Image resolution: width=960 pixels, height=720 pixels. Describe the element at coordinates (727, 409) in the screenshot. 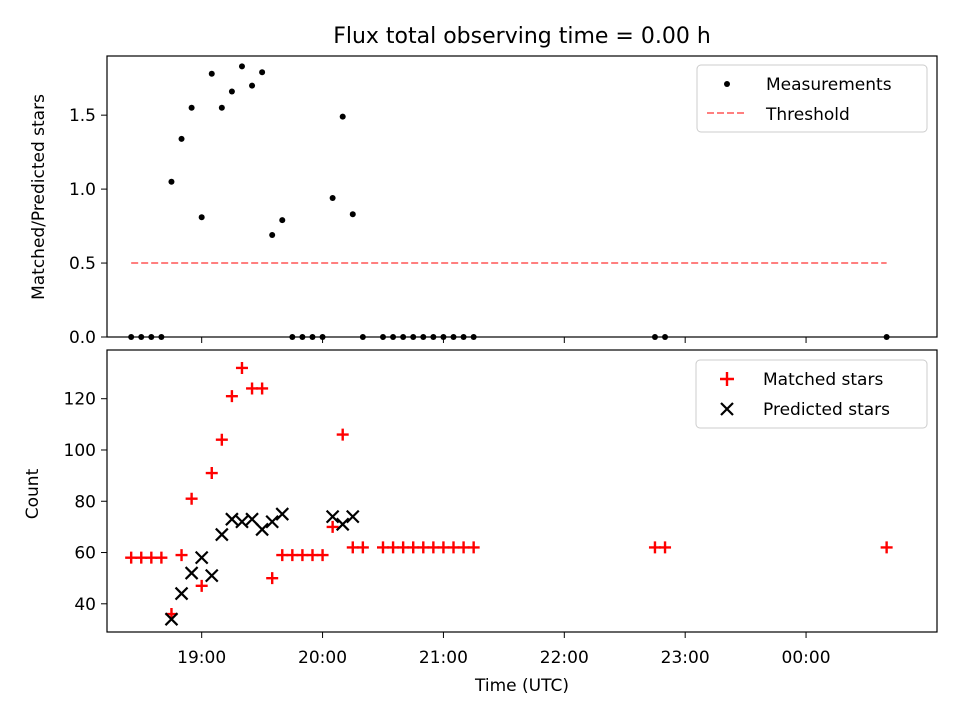

I see `legend-predicted-marker` at that location.